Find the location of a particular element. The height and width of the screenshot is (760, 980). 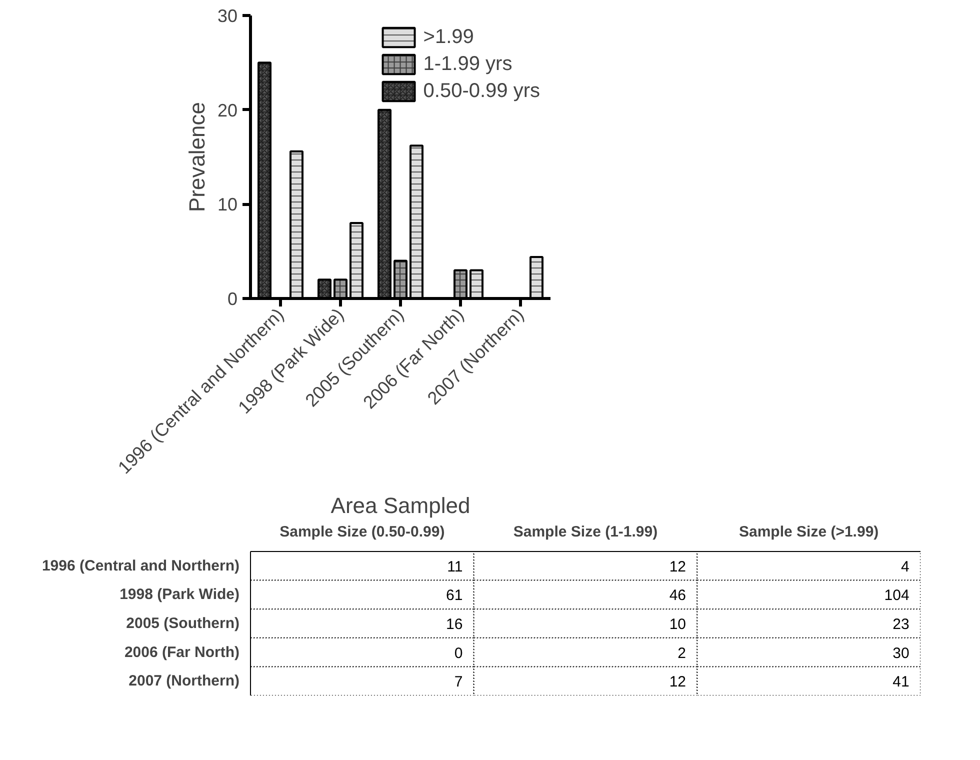

y-tick-label: 2007 (Northern) is located at coordinates (184, 681).